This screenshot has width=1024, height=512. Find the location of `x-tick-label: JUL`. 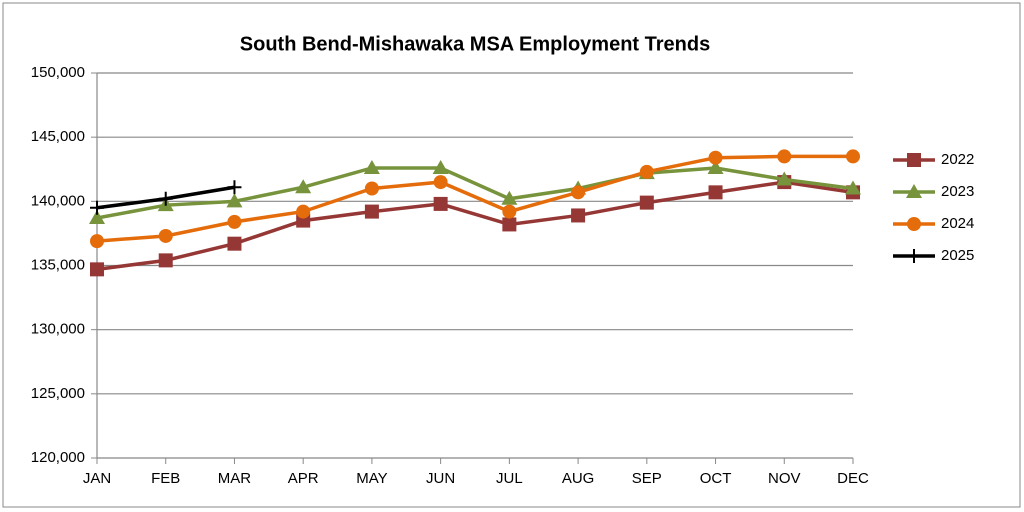

x-tick-label: JUL is located at coordinates (509, 478).